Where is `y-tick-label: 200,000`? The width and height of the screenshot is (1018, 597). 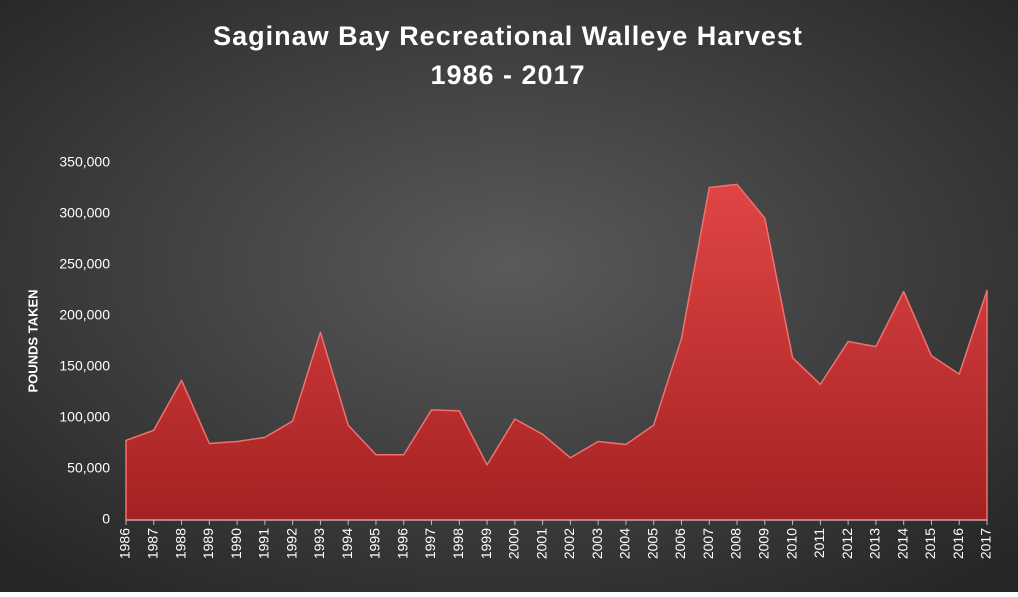 y-tick-label: 200,000 is located at coordinates (84, 315).